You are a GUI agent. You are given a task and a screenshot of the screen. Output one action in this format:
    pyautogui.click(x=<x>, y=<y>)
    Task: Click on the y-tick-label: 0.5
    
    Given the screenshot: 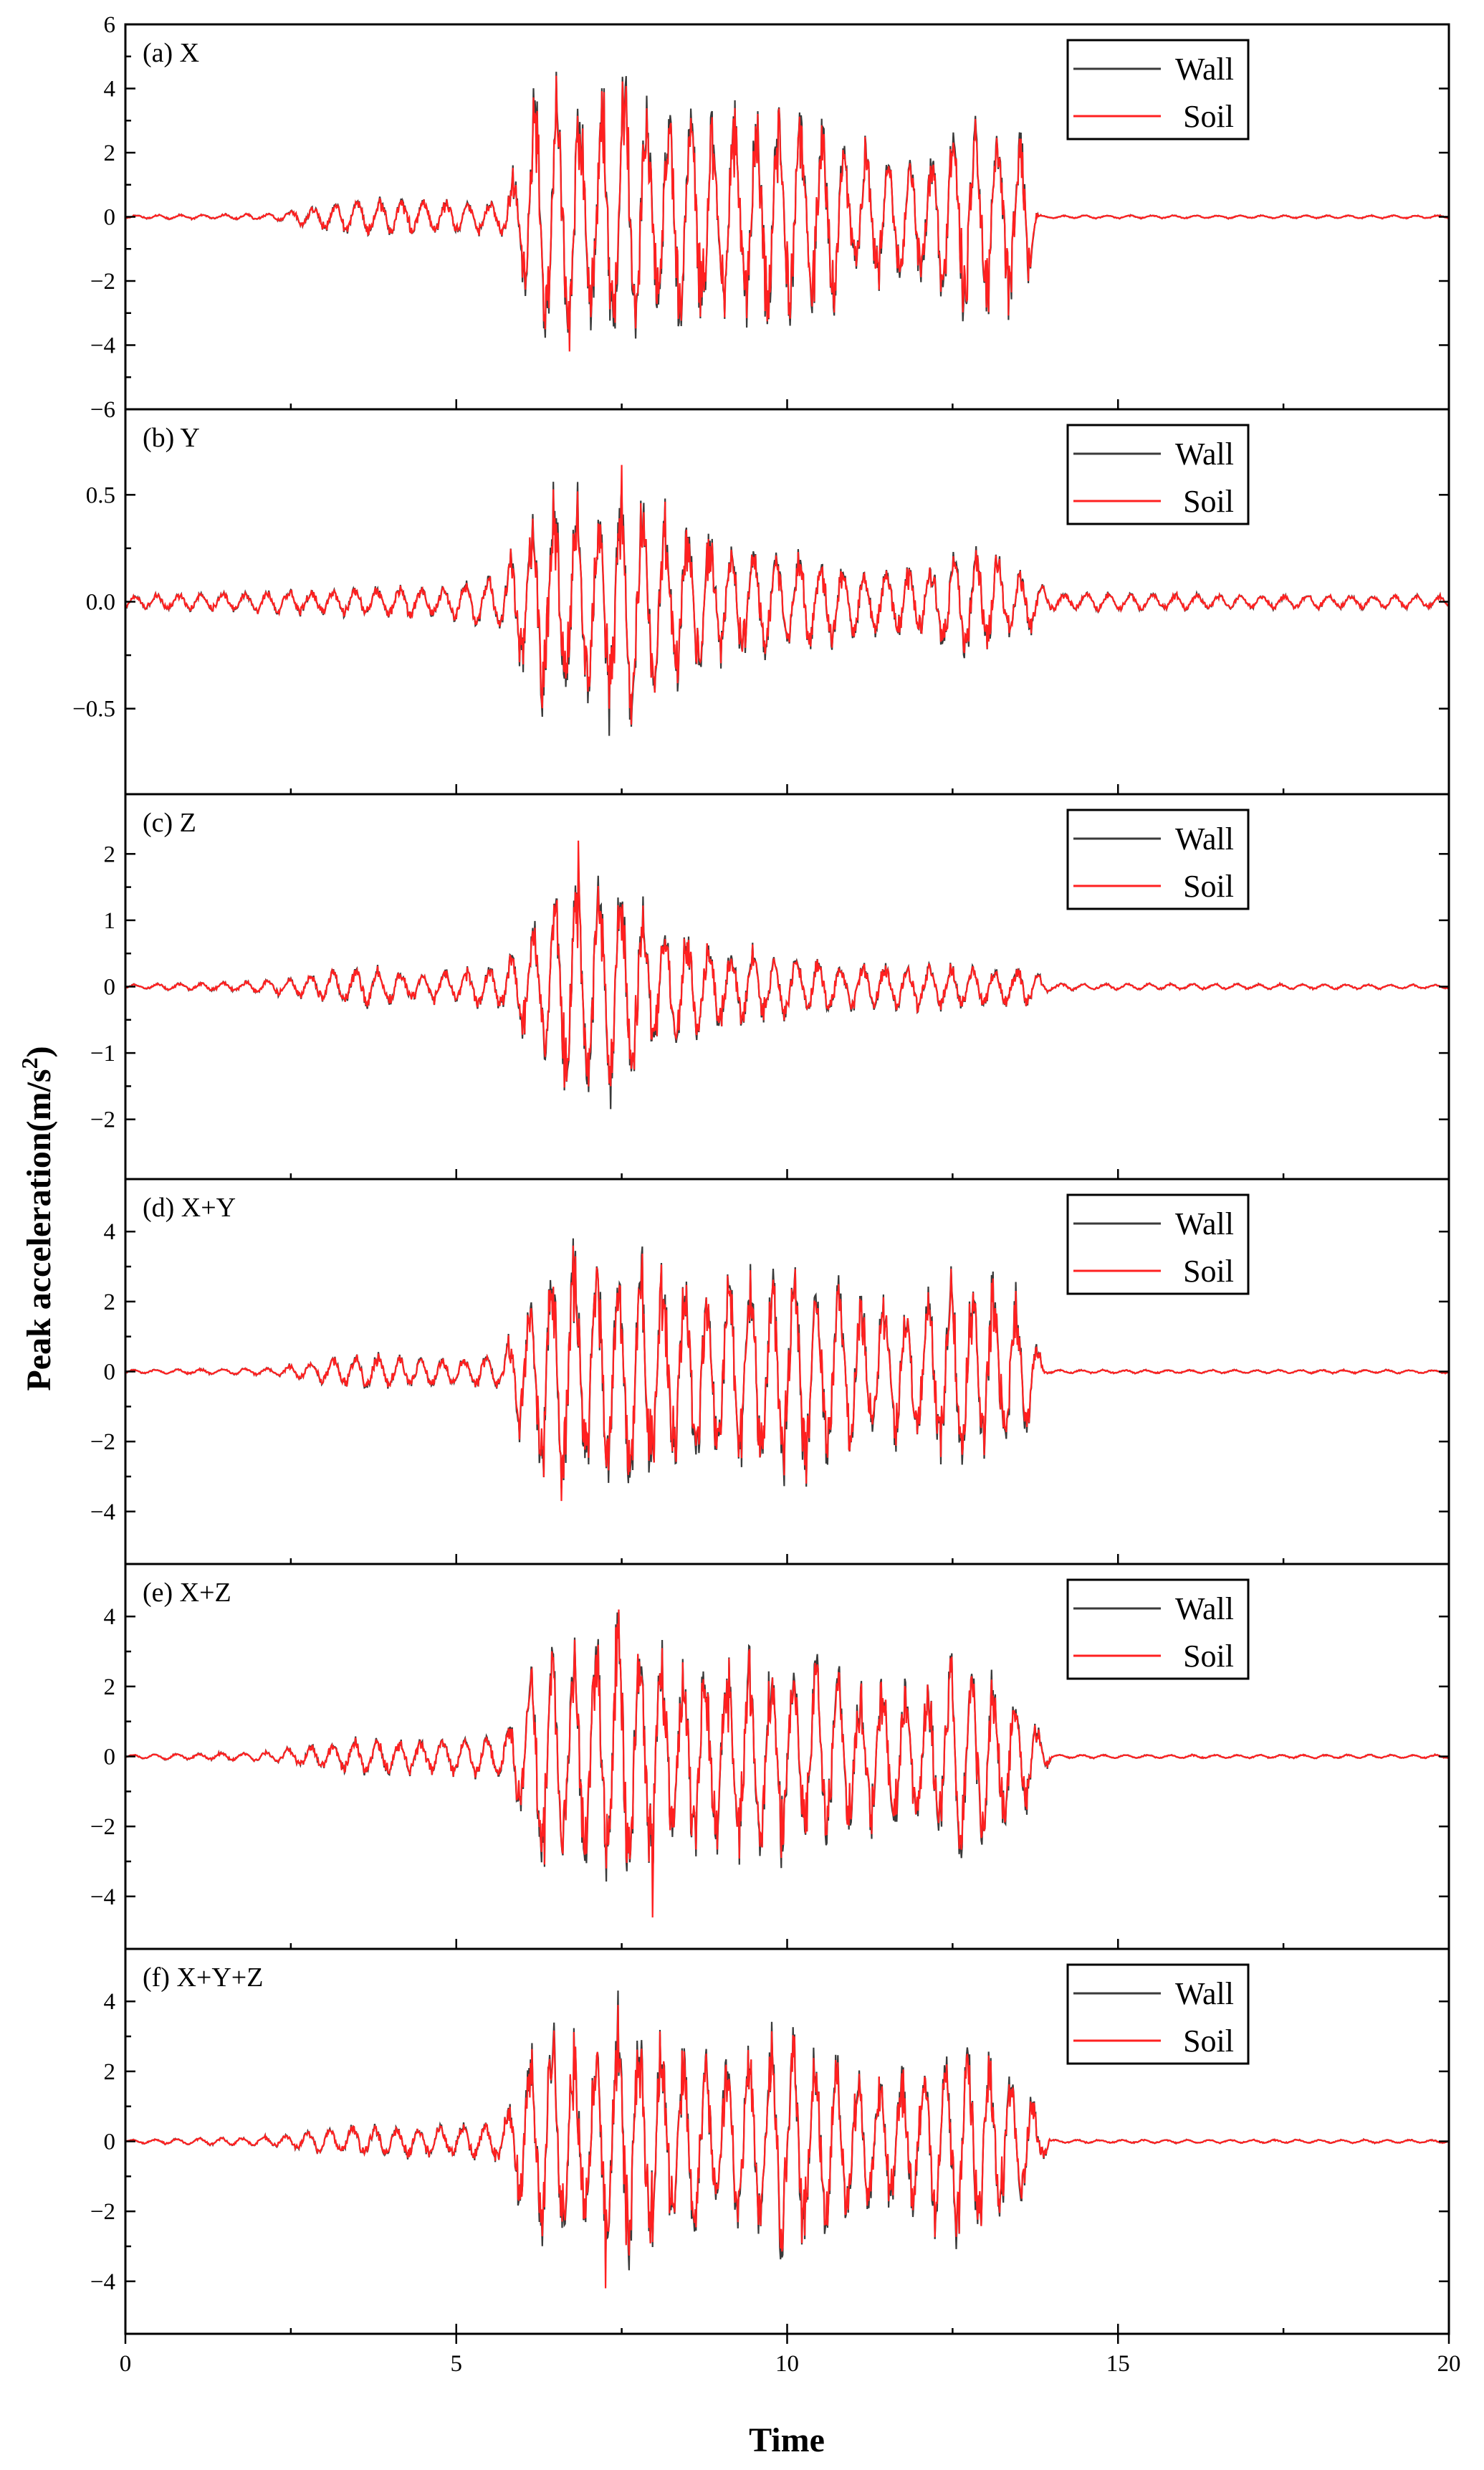 What is the action you would take?
    pyautogui.click(x=100, y=495)
    